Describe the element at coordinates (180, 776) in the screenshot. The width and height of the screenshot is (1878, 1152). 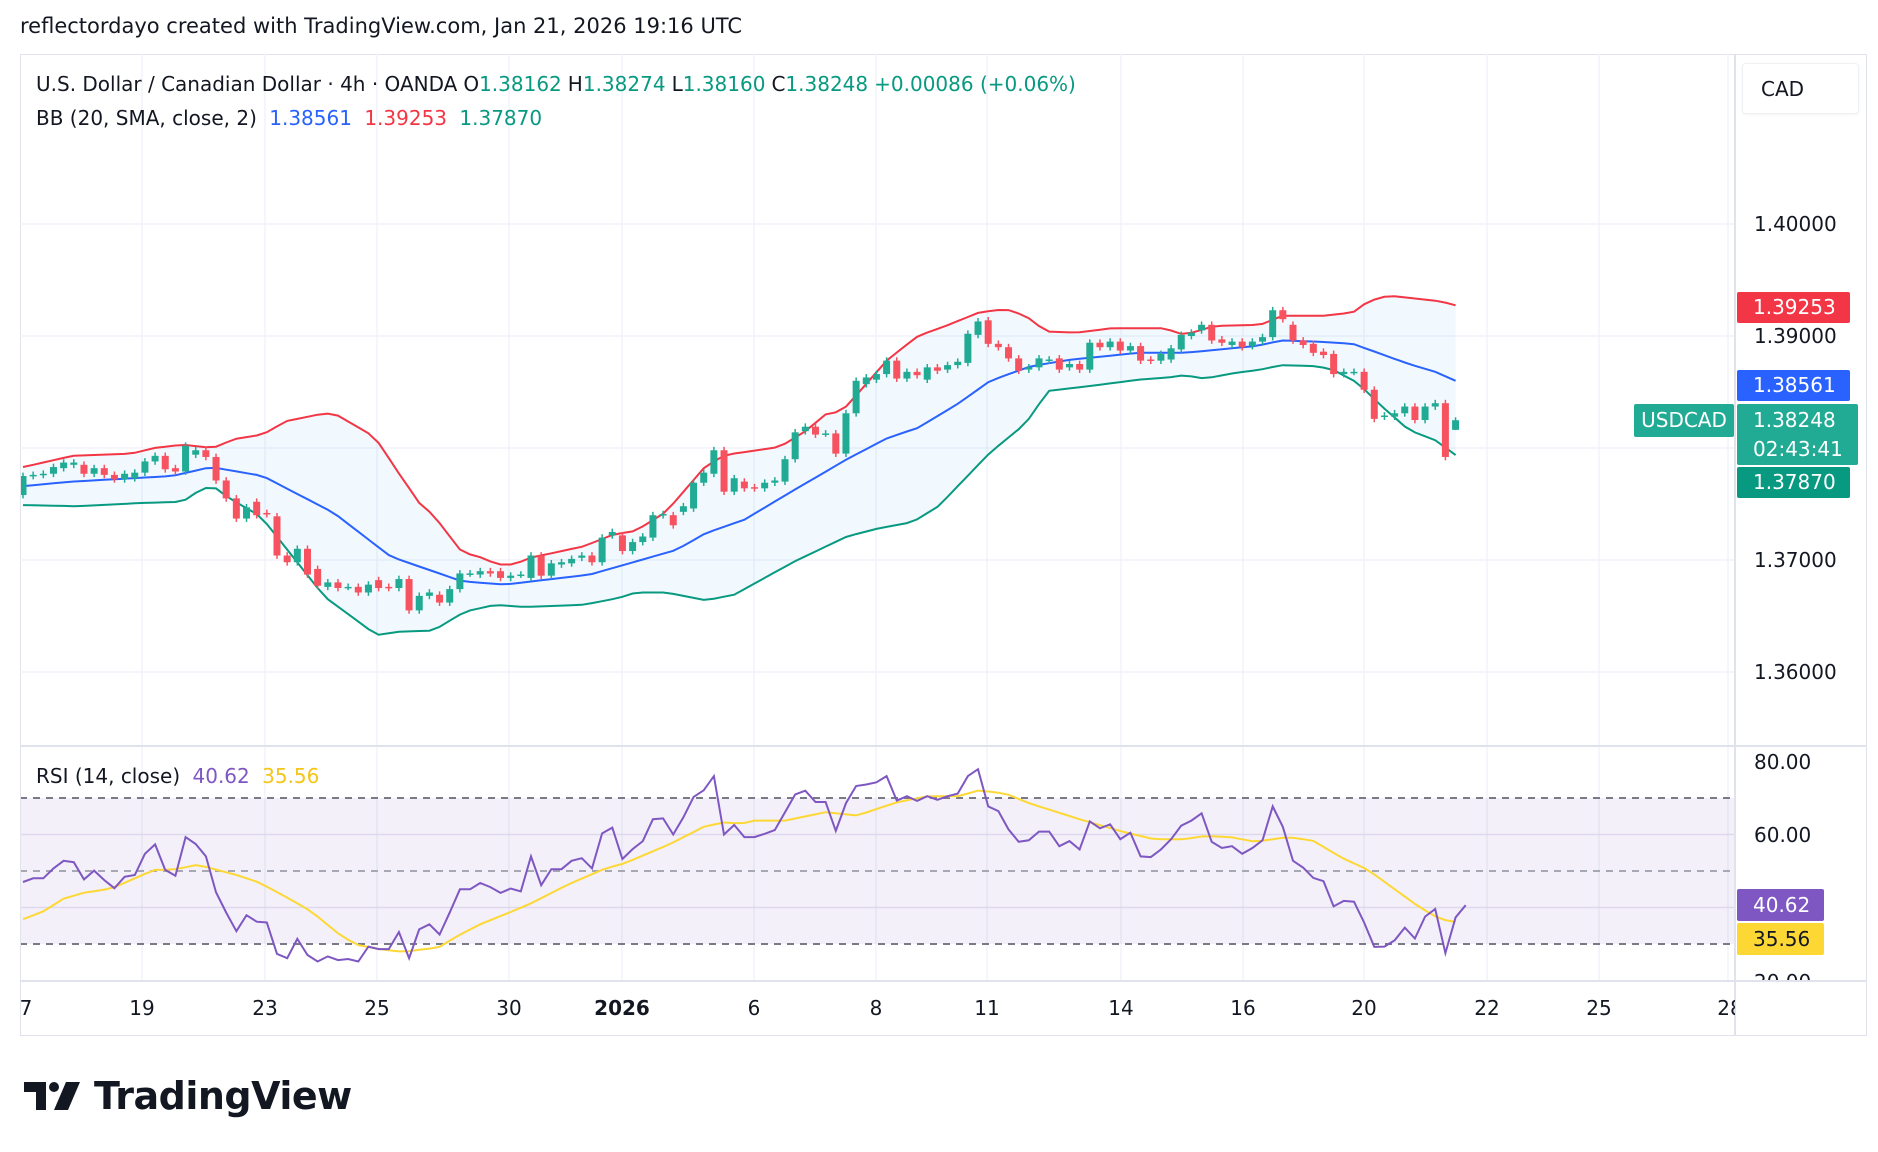
I see `rsi-legend: RSI (14, close) 40.62 35.56` at that location.